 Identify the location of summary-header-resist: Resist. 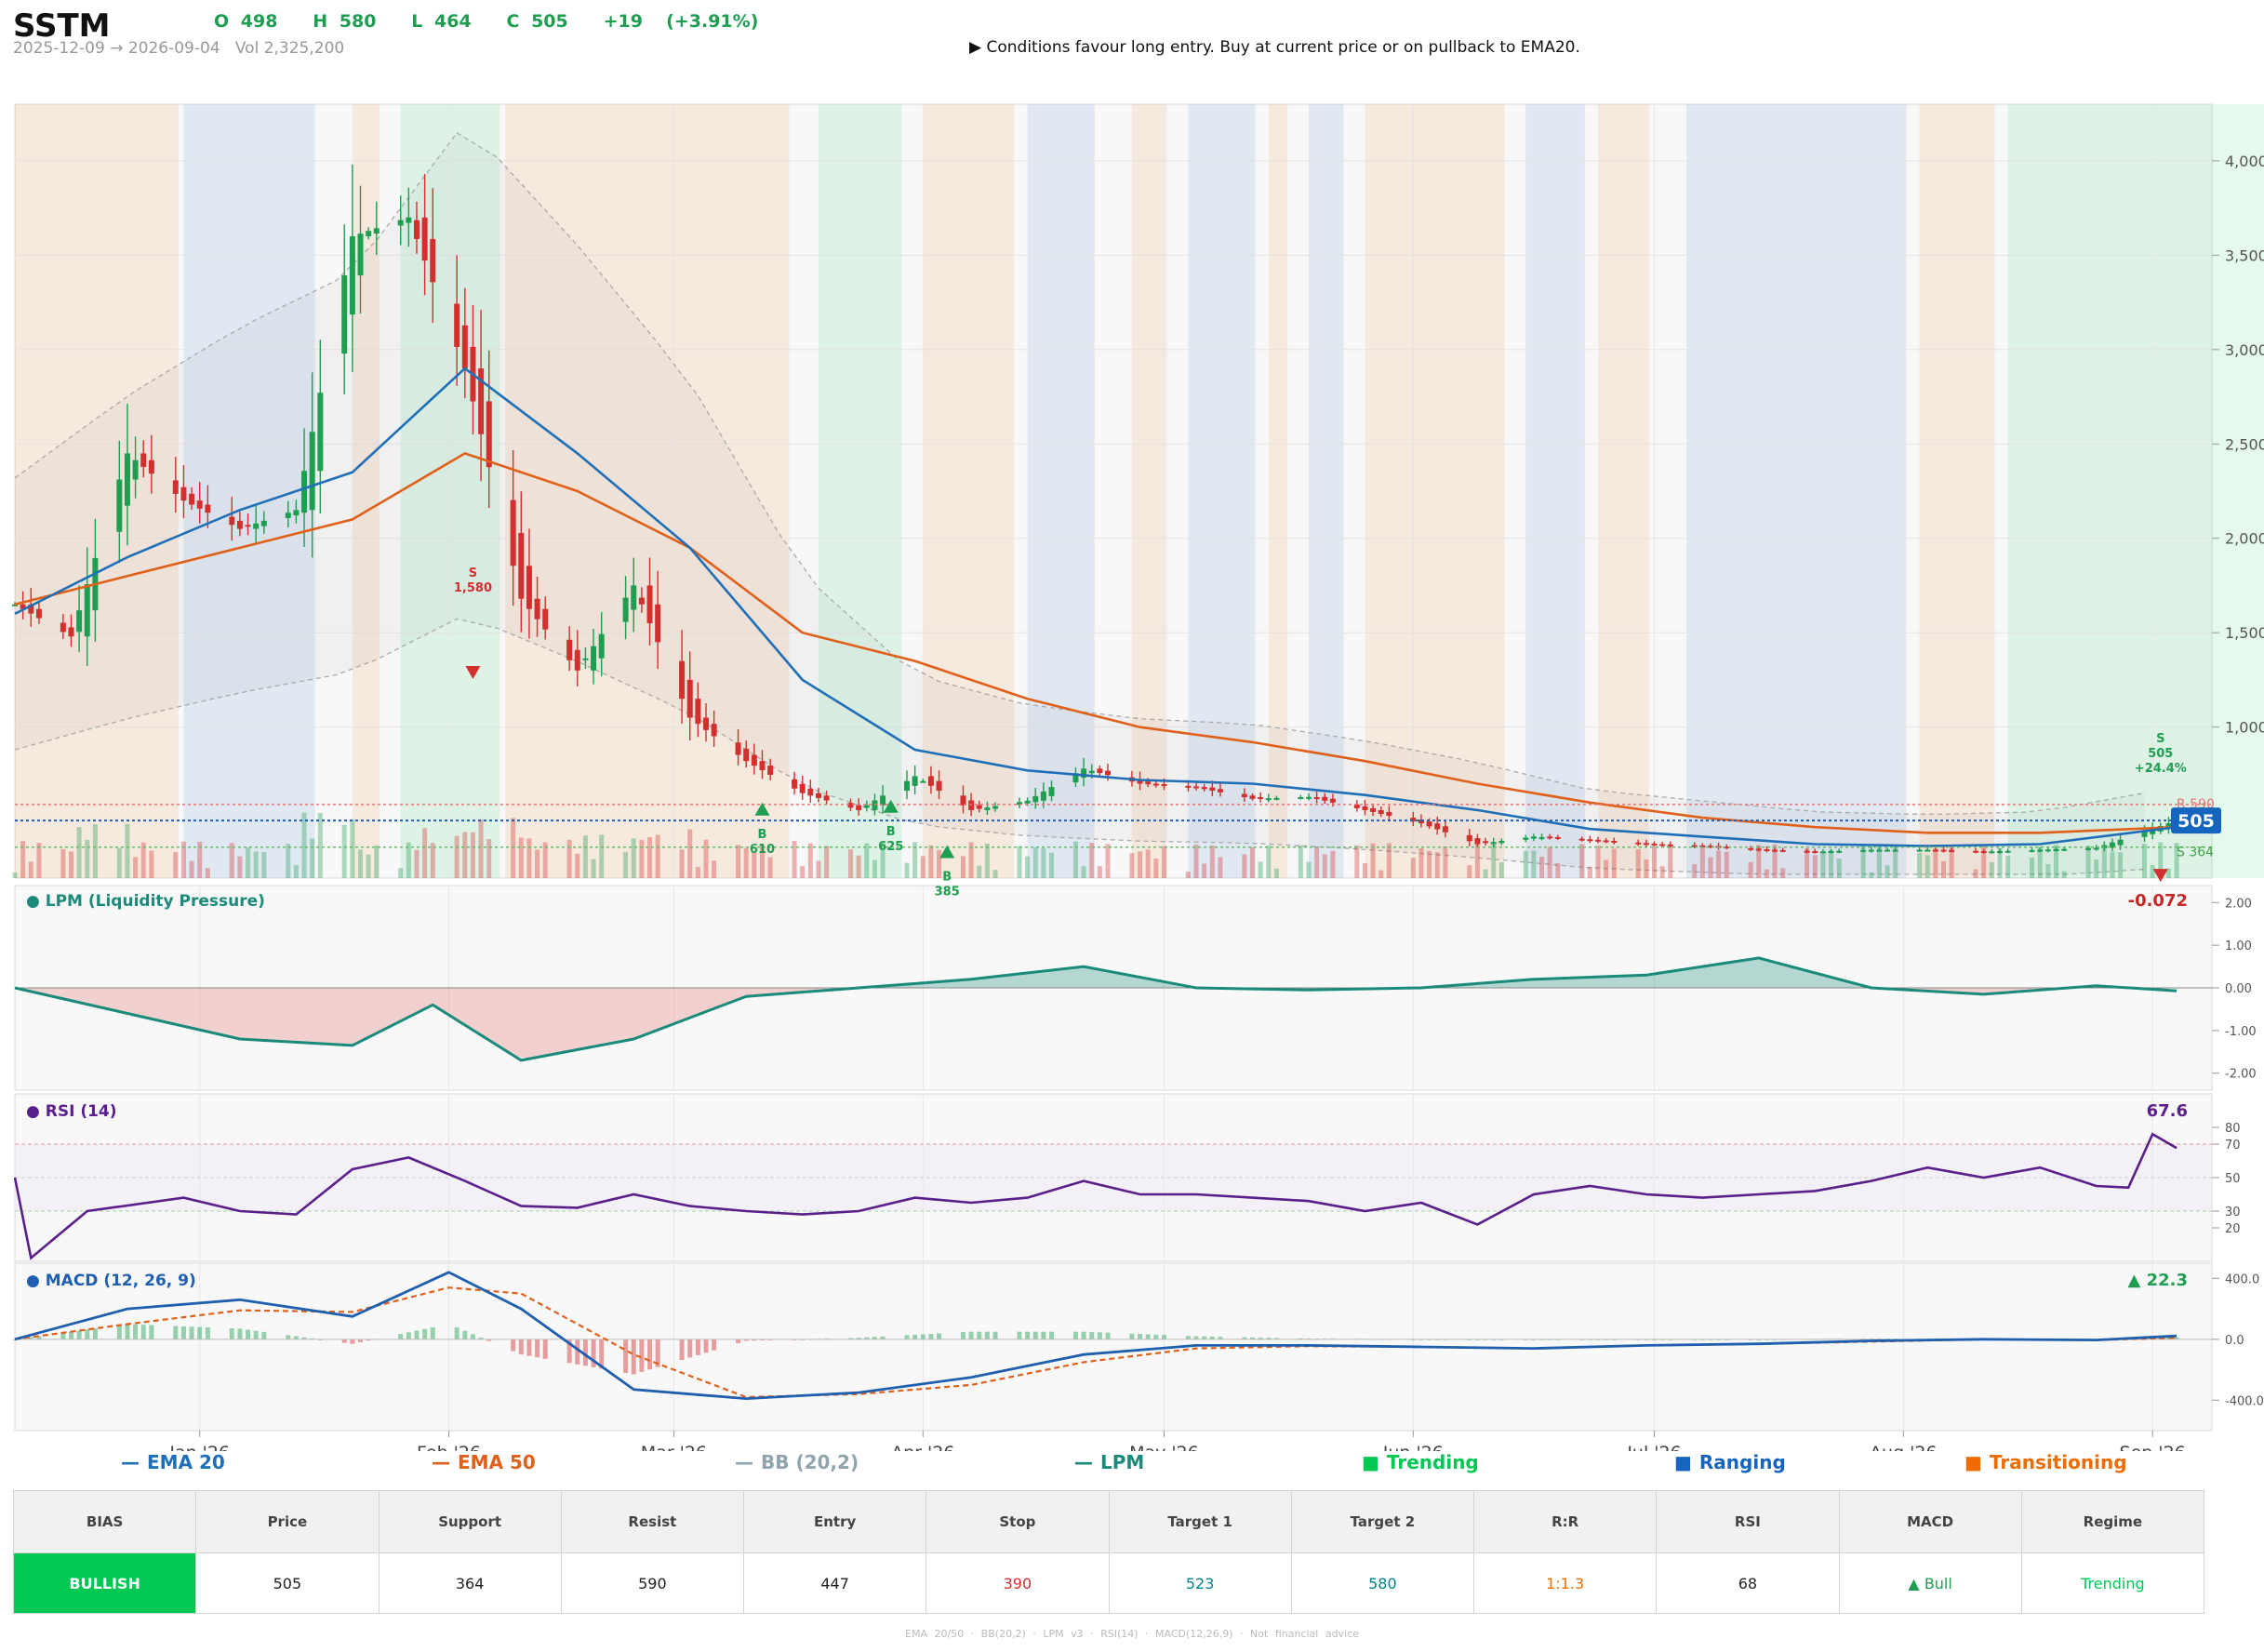
(652, 1521).